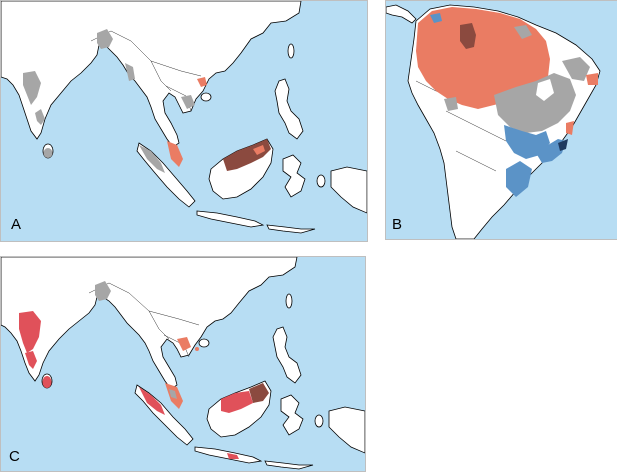 This screenshot has width=617, height=473. What do you see at coordinates (592, 79) in the screenshot?
I see `region-brazil-east-salmon` at bounding box center [592, 79].